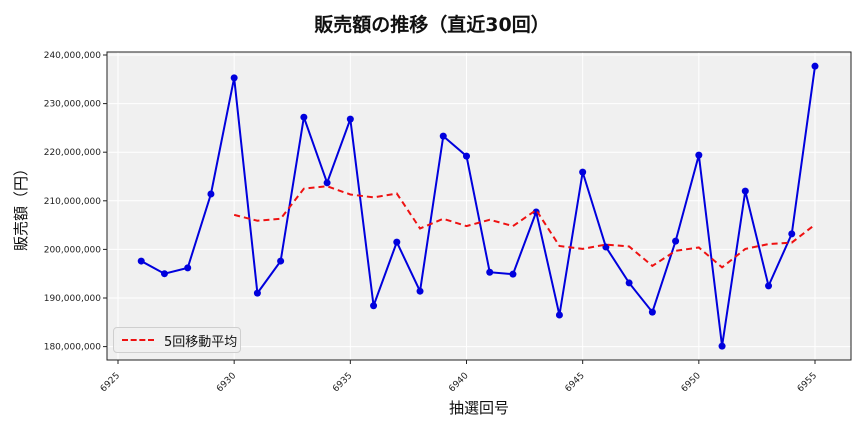  Describe the element at coordinates (458, 382) in the screenshot. I see `x-tick-label: 6940` at that location.